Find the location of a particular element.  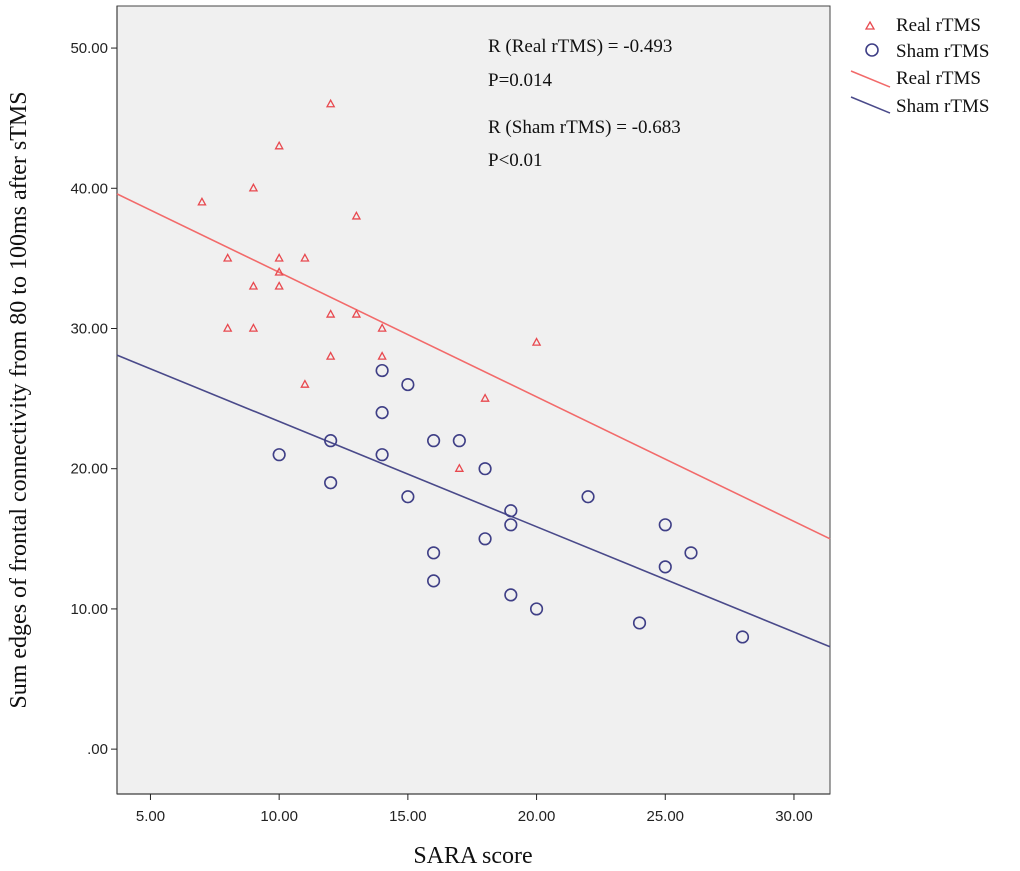

legend-circle-marker-icon is located at coordinates (872, 50).